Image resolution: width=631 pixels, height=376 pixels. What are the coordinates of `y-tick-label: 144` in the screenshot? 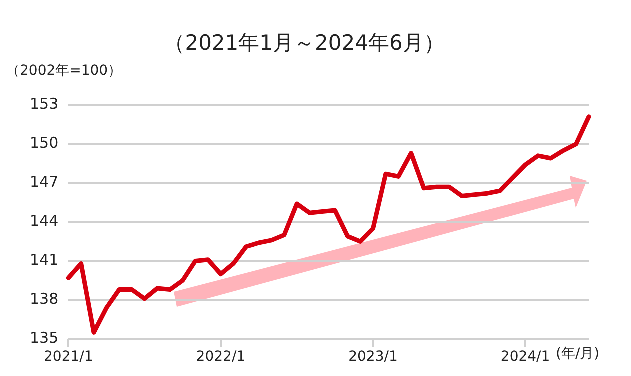 It's located at (44, 221).